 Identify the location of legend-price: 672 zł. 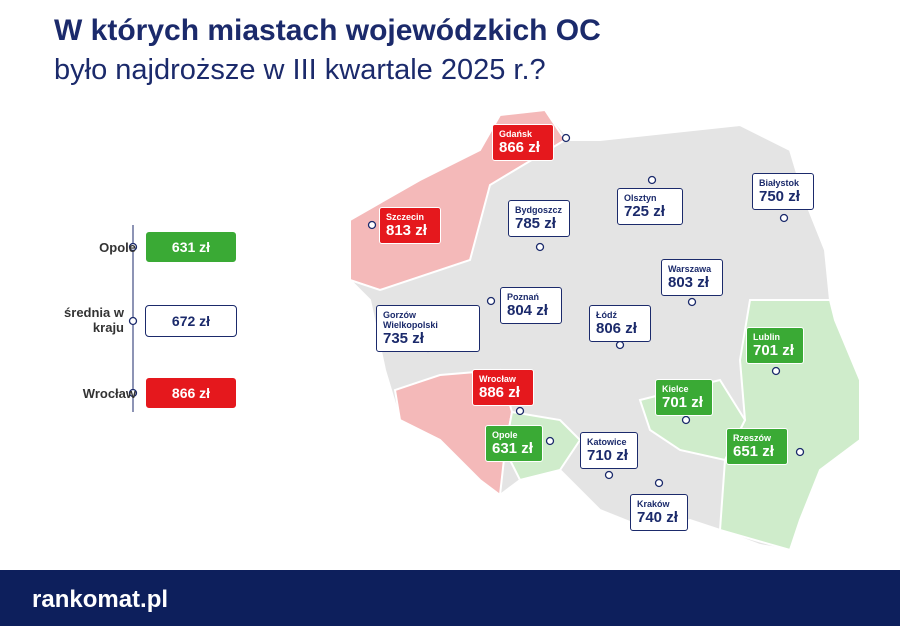
(191, 321).